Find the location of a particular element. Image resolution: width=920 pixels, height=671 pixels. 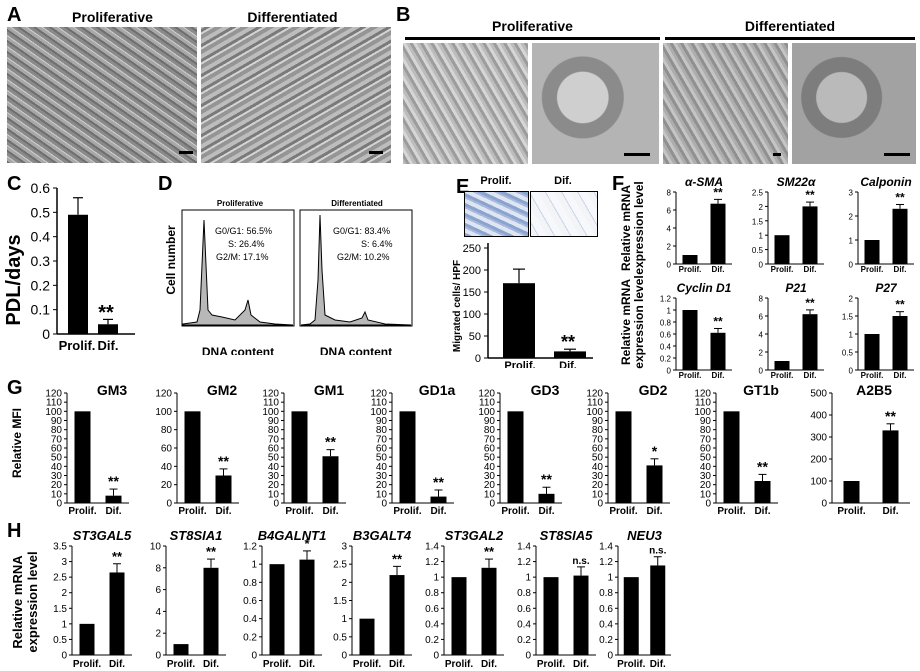

chart-title: Calponin is located at coordinates (885, 182).